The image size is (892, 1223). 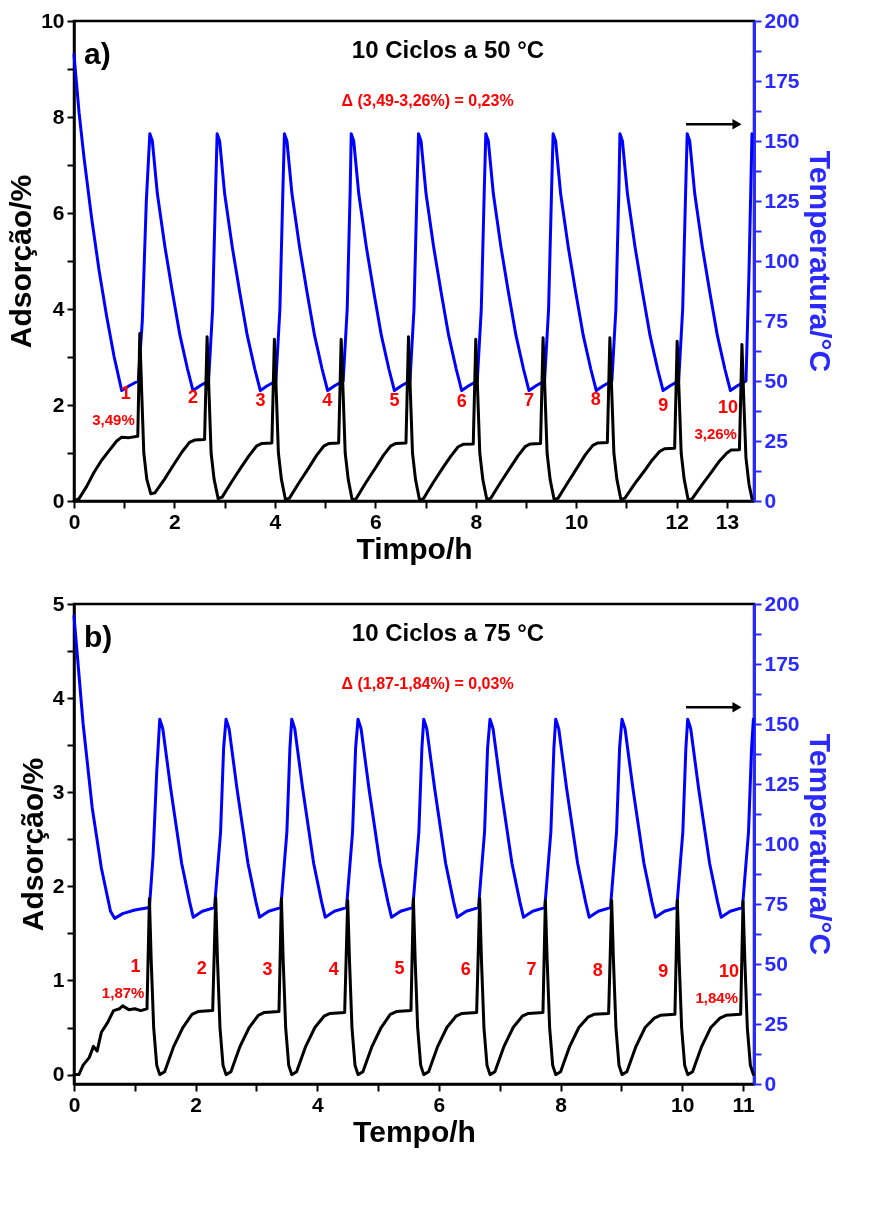 What do you see at coordinates (58, 116) in the screenshot?
I see `y-tick-label: 8` at bounding box center [58, 116].